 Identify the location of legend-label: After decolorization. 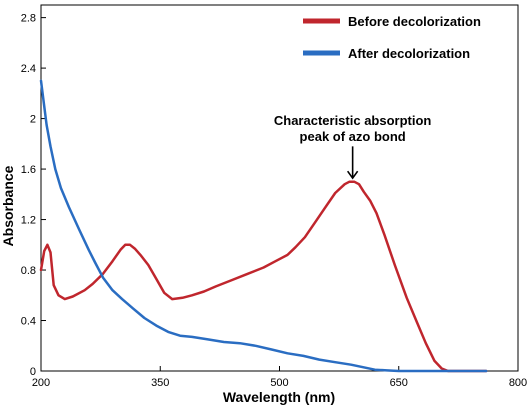
(409, 53).